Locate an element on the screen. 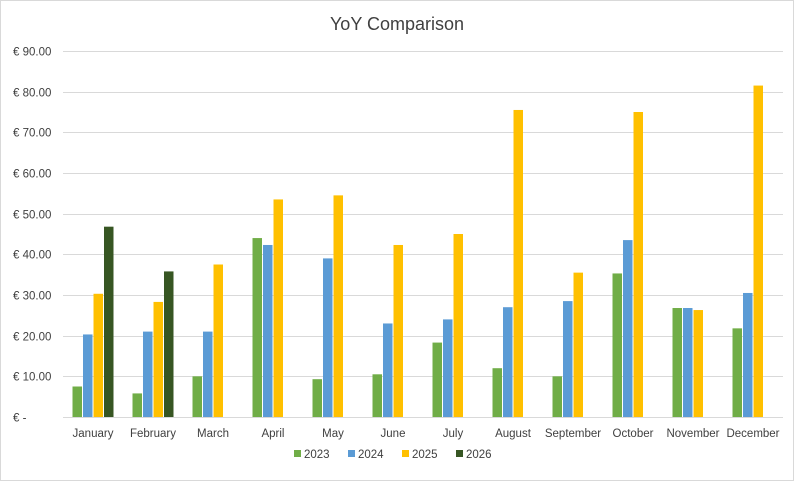  bar-2025-january is located at coordinates (98, 355).